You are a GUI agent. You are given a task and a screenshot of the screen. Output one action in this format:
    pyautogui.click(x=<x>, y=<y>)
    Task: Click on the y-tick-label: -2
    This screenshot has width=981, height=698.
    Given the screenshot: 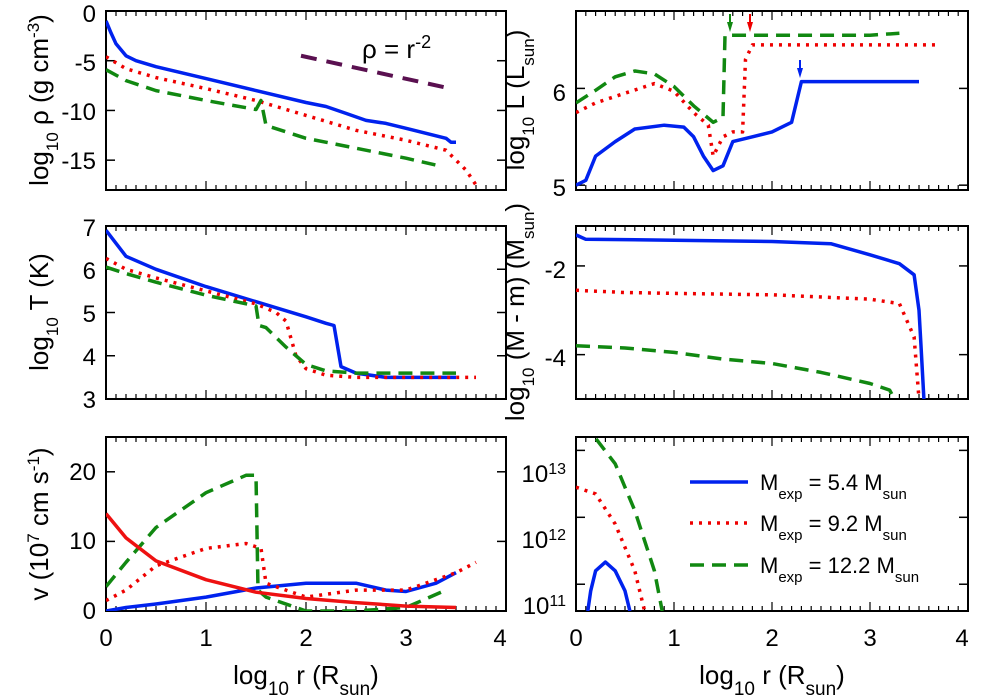 What is the action you would take?
    pyautogui.click(x=555, y=270)
    